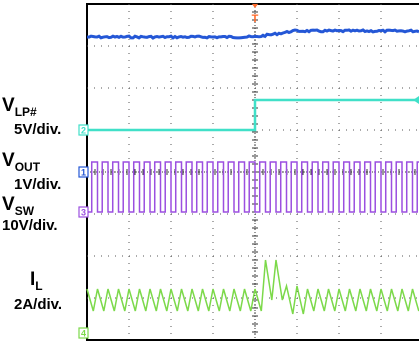 This screenshot has height=343, width=419. What do you see at coordinates (252, 287) in the screenshot?
I see `trace-il` at bounding box center [252, 287].